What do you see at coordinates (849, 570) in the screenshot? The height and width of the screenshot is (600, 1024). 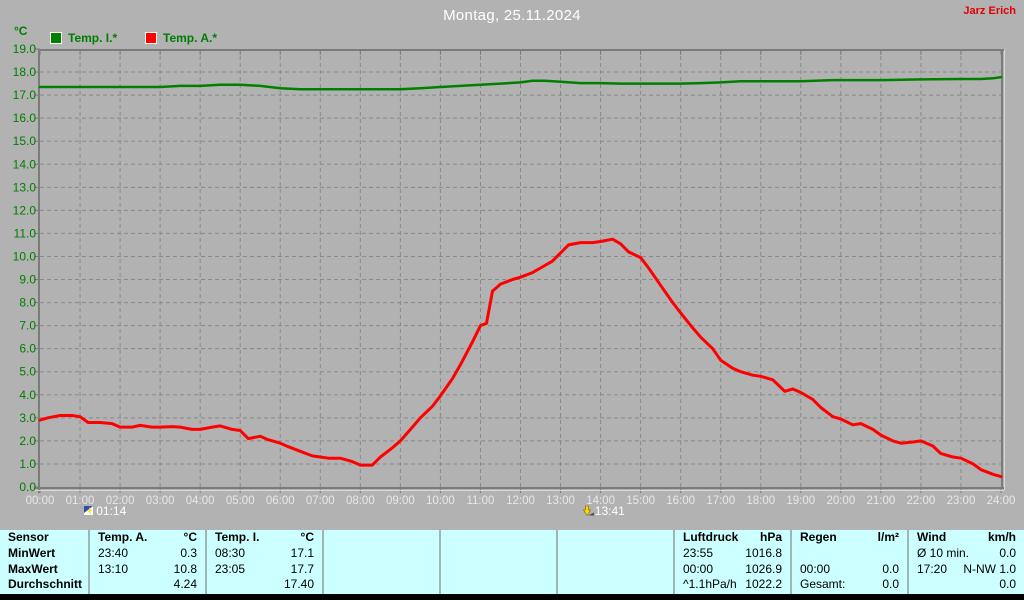 I see `table-row: 00:00 0.0` at bounding box center [849, 570].